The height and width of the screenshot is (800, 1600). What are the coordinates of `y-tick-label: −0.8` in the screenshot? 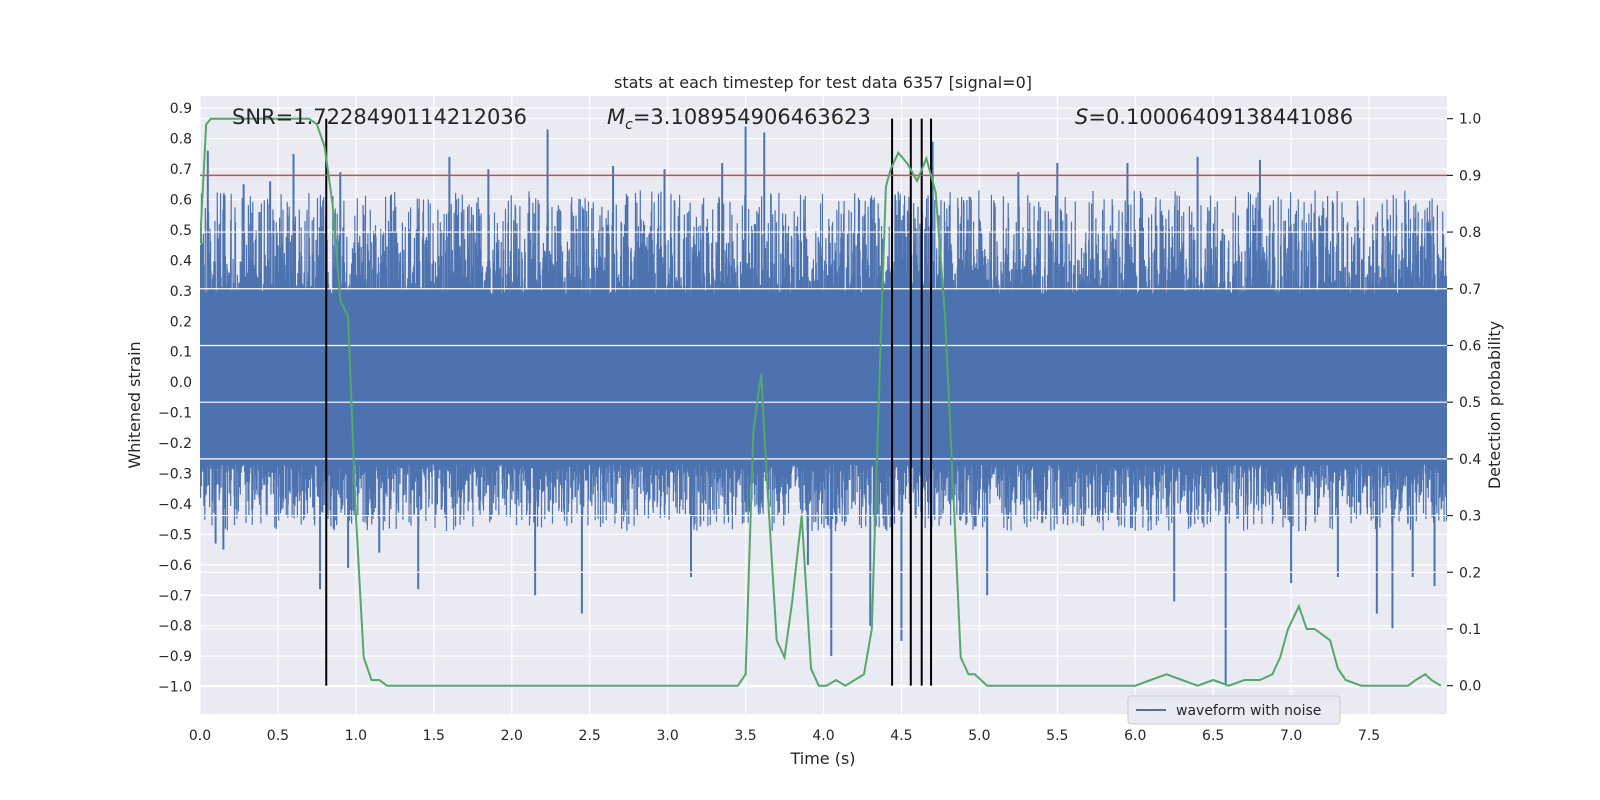 It's located at (175, 627).